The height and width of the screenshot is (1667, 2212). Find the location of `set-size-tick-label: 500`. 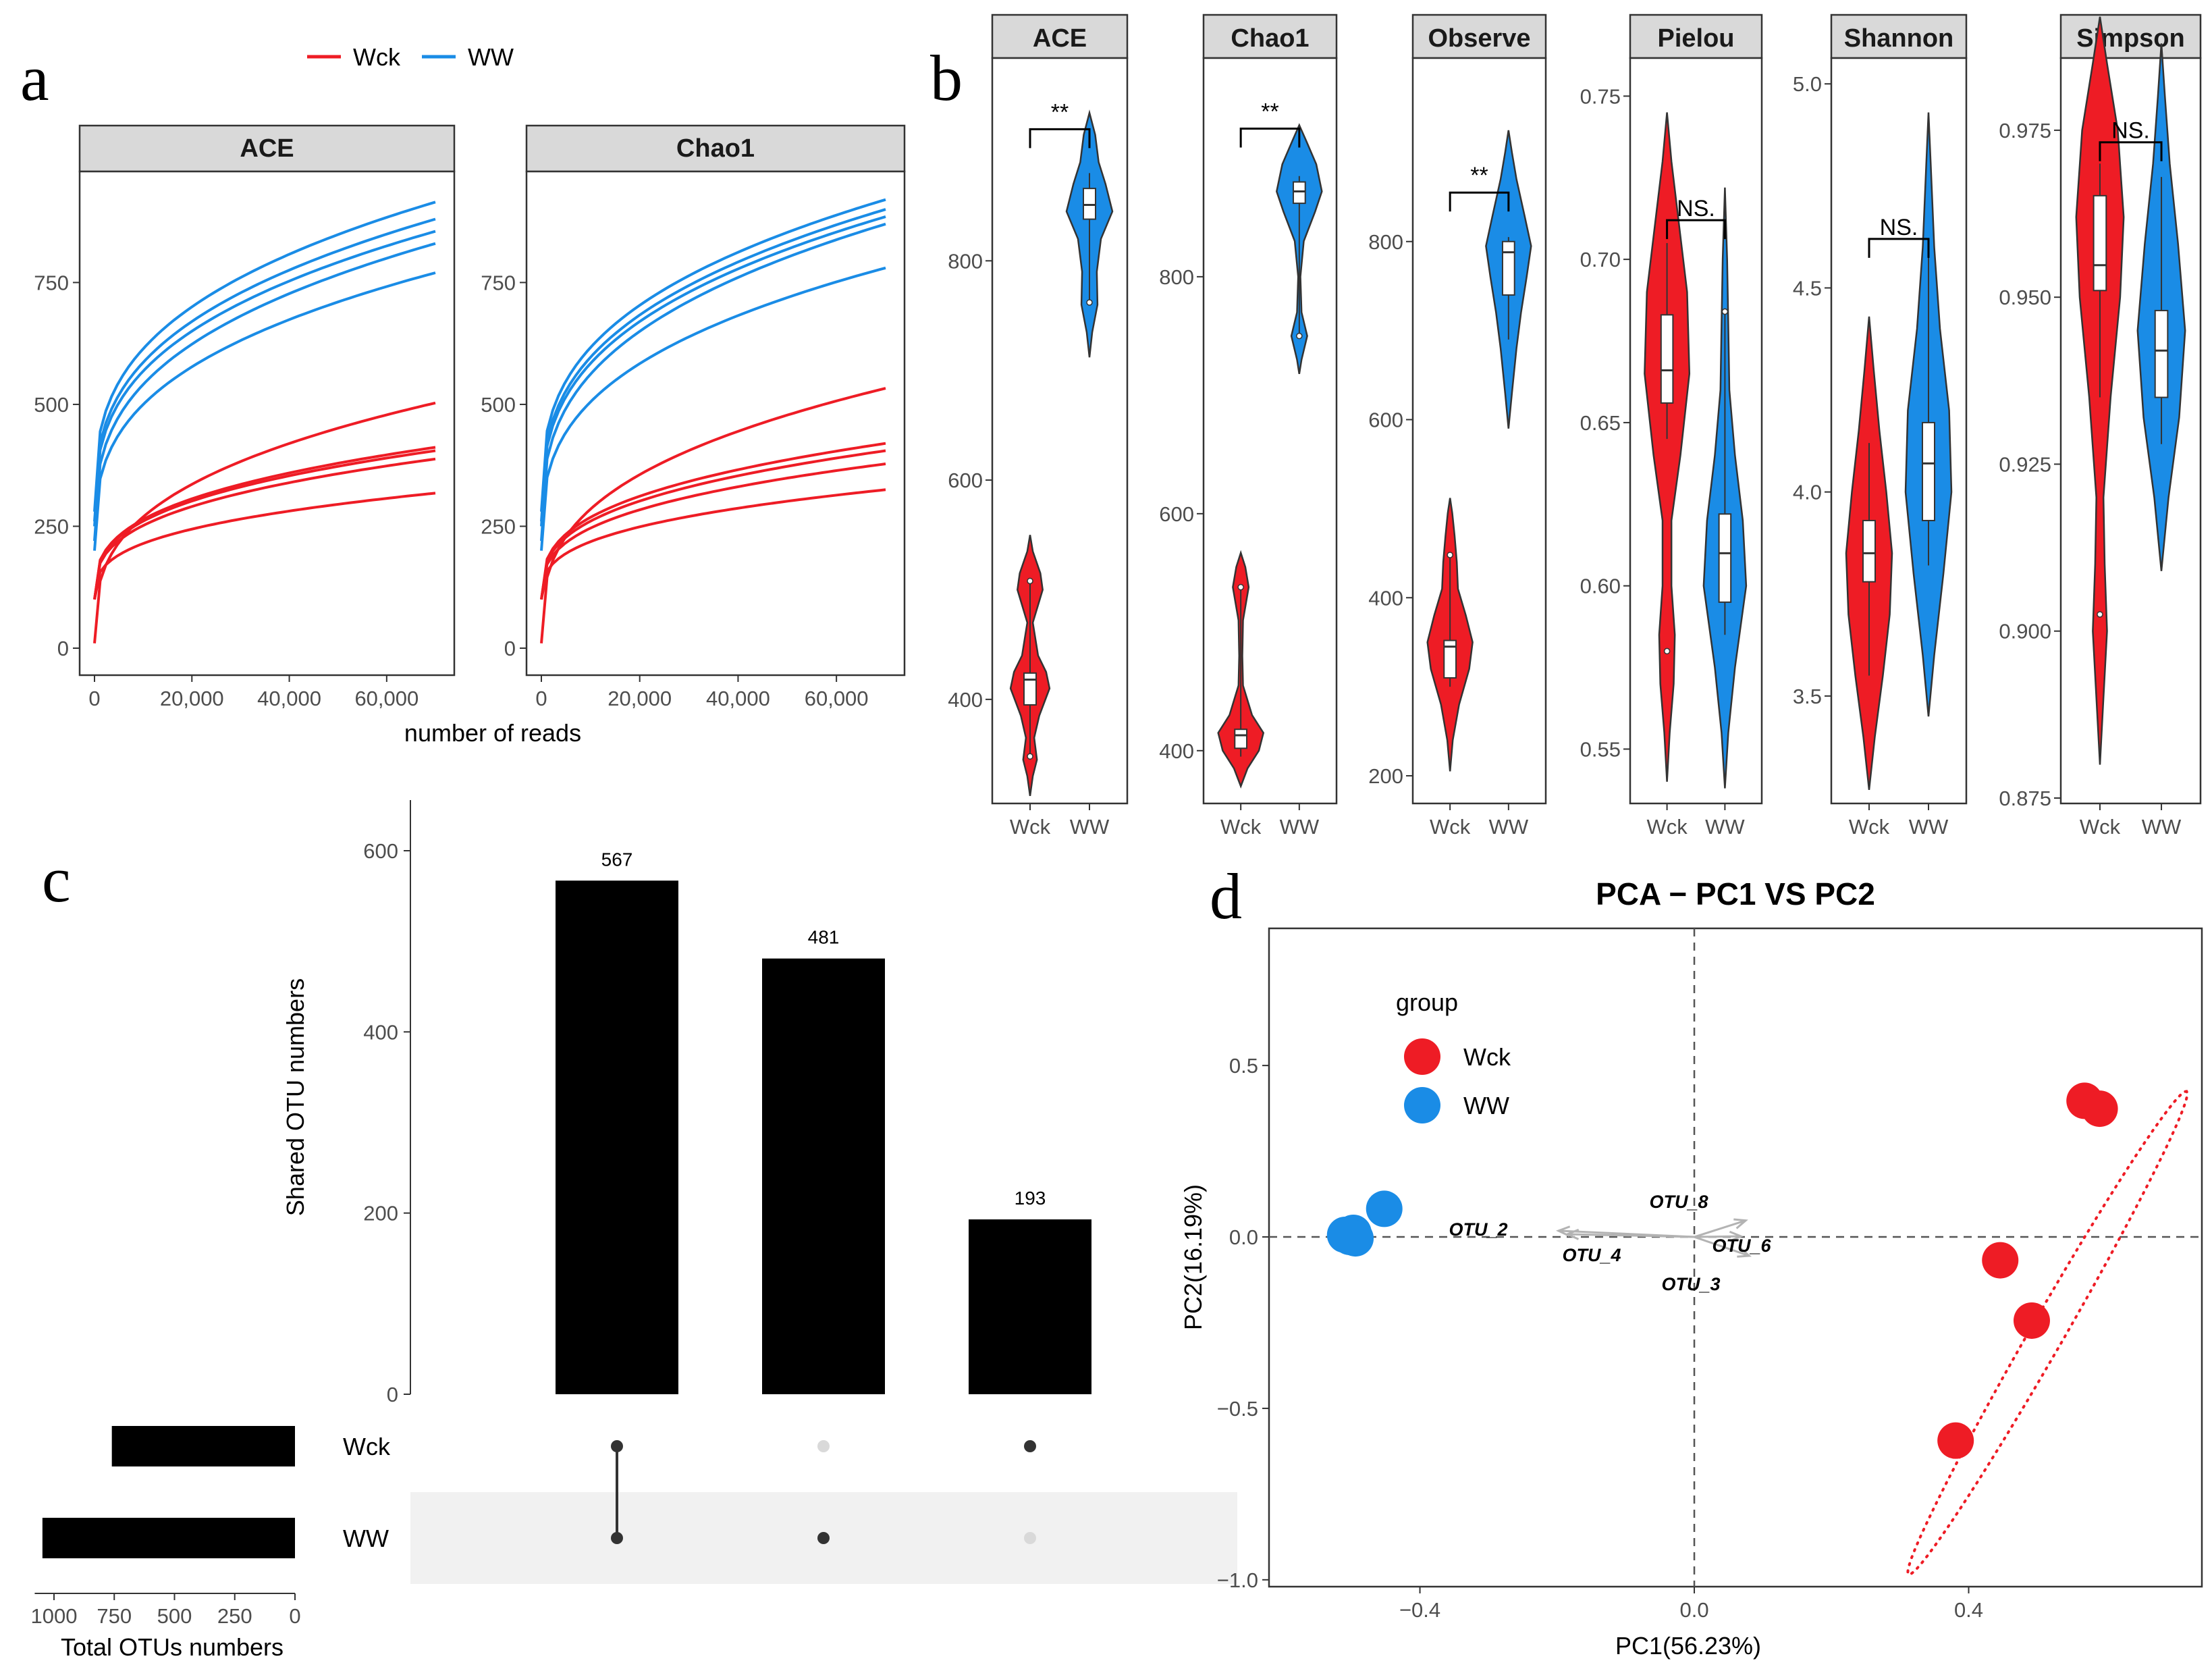

set-size-tick-label: 500 is located at coordinates (174, 1616).